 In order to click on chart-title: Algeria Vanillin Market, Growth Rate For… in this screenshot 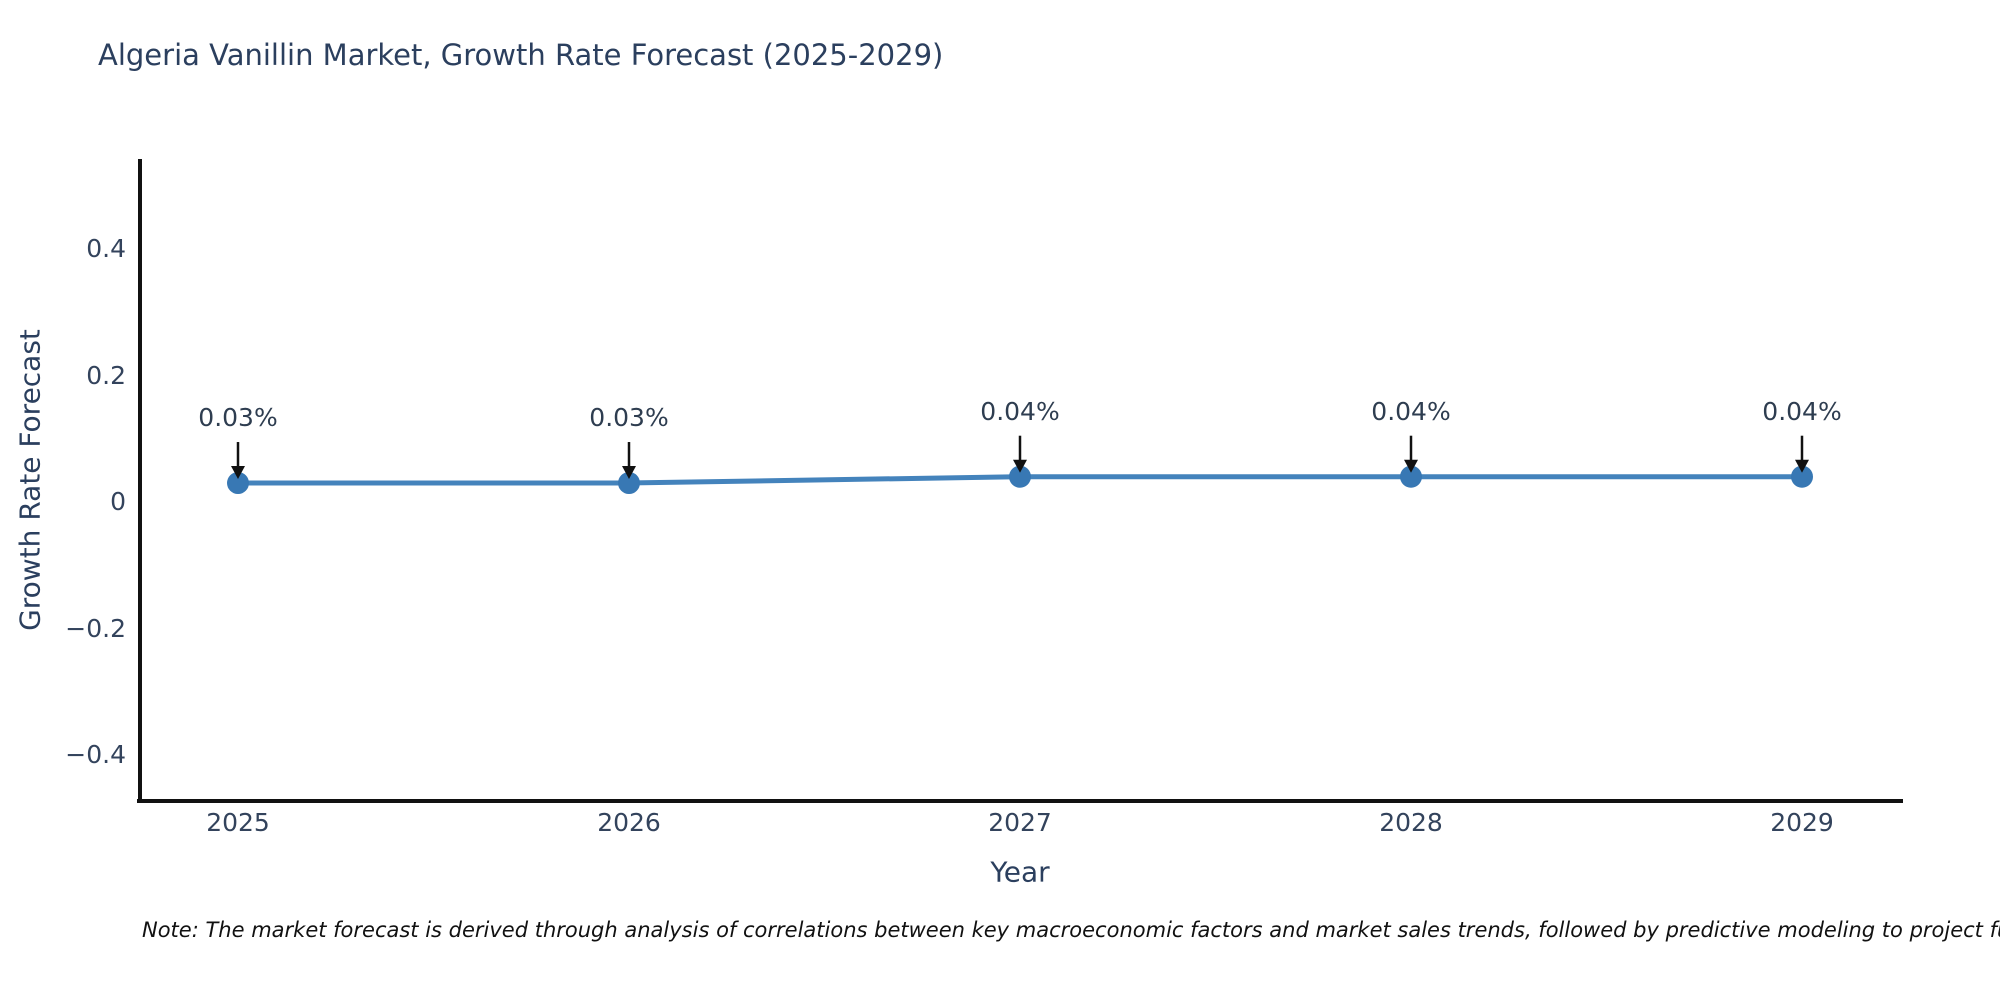, I will do `click(521, 55)`.